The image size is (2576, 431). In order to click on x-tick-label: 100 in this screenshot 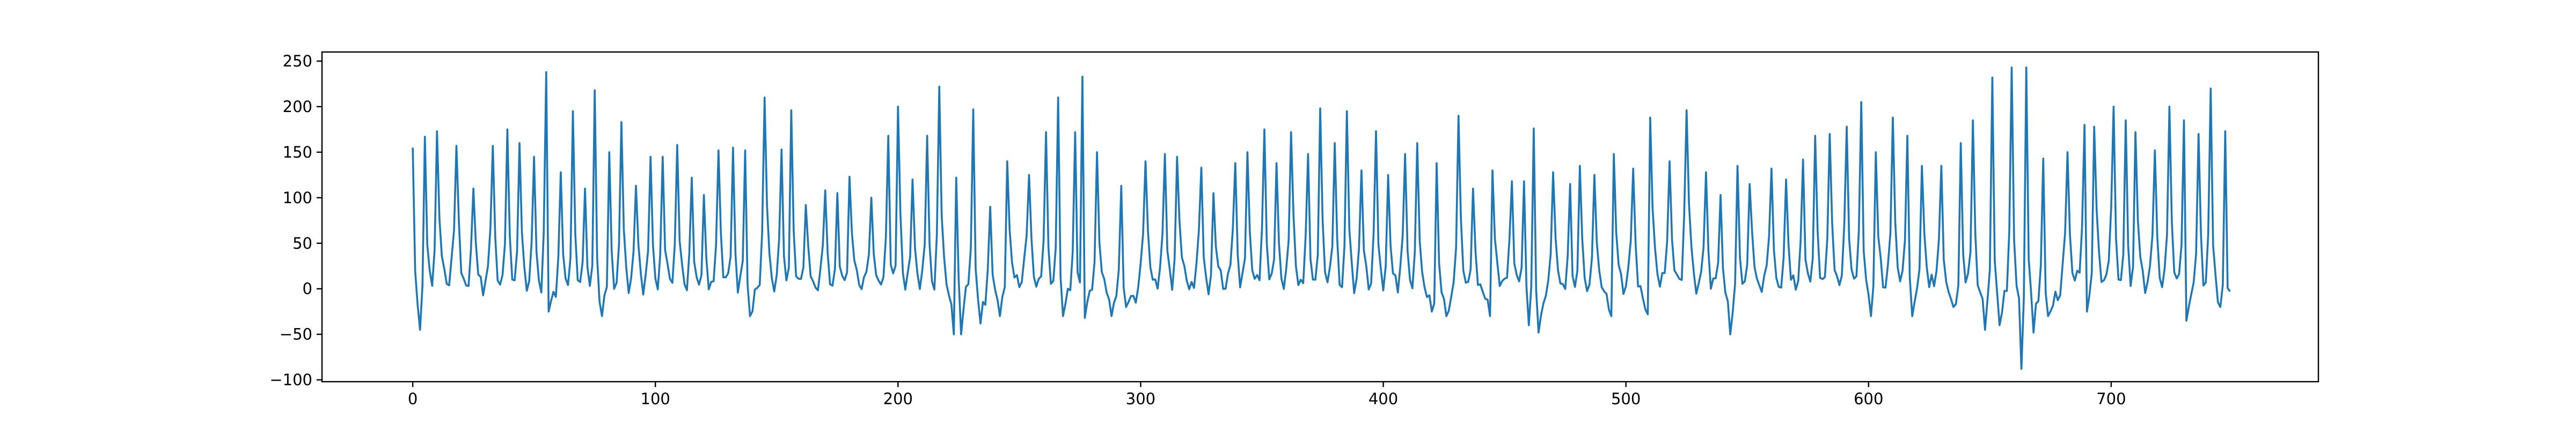, I will do `click(655, 399)`.